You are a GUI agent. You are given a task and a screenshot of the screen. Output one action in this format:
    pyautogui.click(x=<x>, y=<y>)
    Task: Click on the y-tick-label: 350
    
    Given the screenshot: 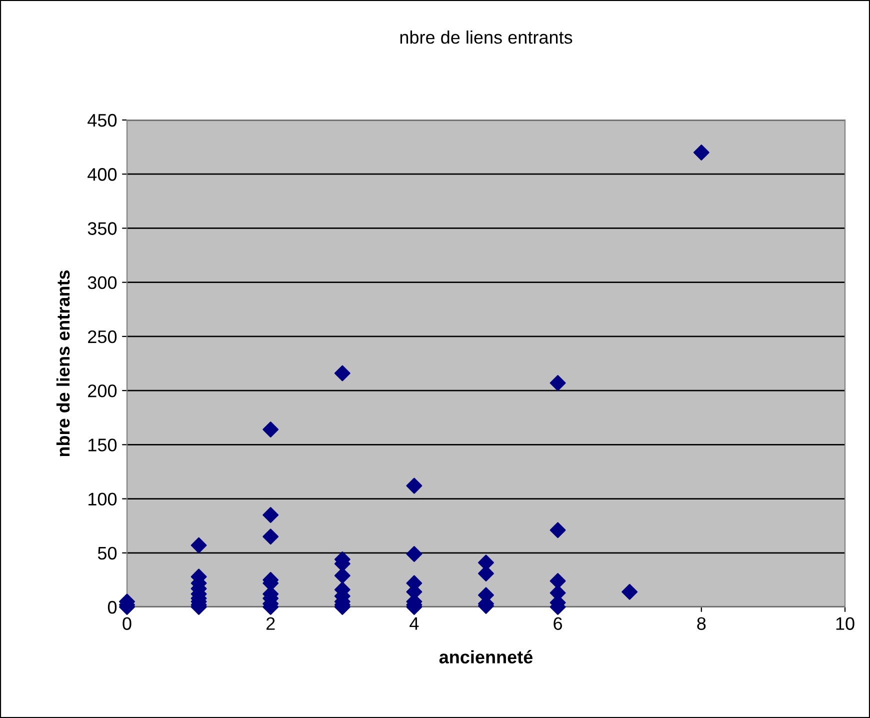 What is the action you would take?
    pyautogui.click(x=102, y=228)
    